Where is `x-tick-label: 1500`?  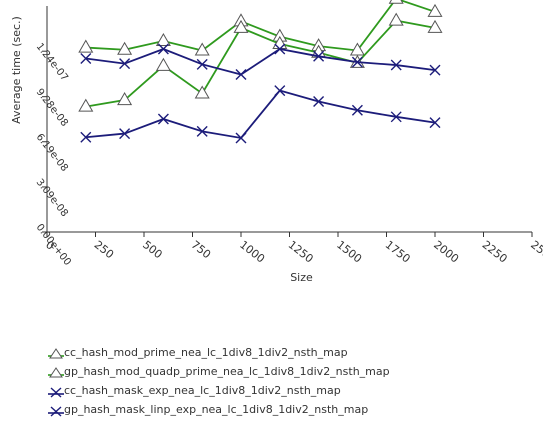 x-tick-label: 1500 is located at coordinates (349, 251).